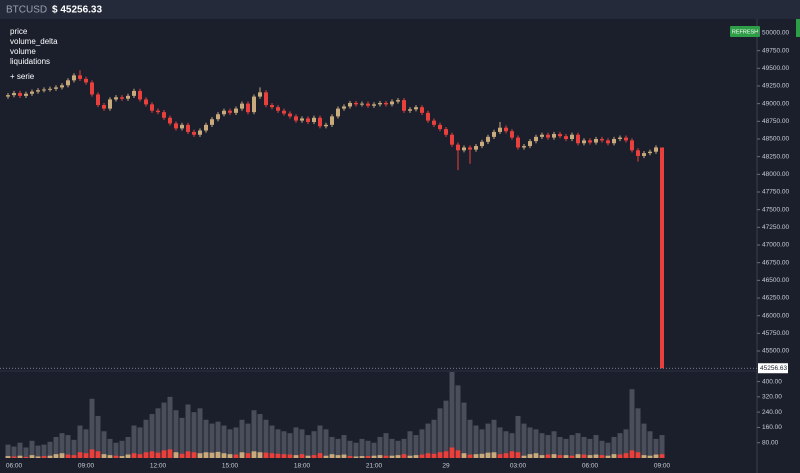  Describe the element at coordinates (22, 76) in the screenshot. I see `add-serie: + serie` at that location.